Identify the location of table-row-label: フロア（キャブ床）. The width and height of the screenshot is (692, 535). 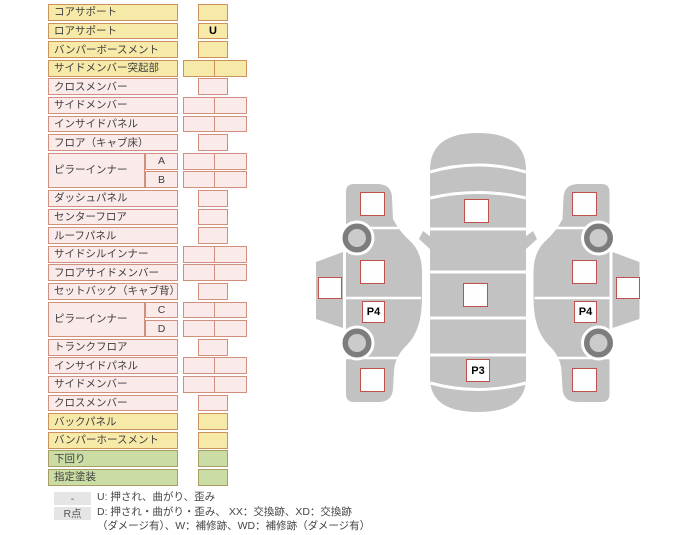
(113, 142).